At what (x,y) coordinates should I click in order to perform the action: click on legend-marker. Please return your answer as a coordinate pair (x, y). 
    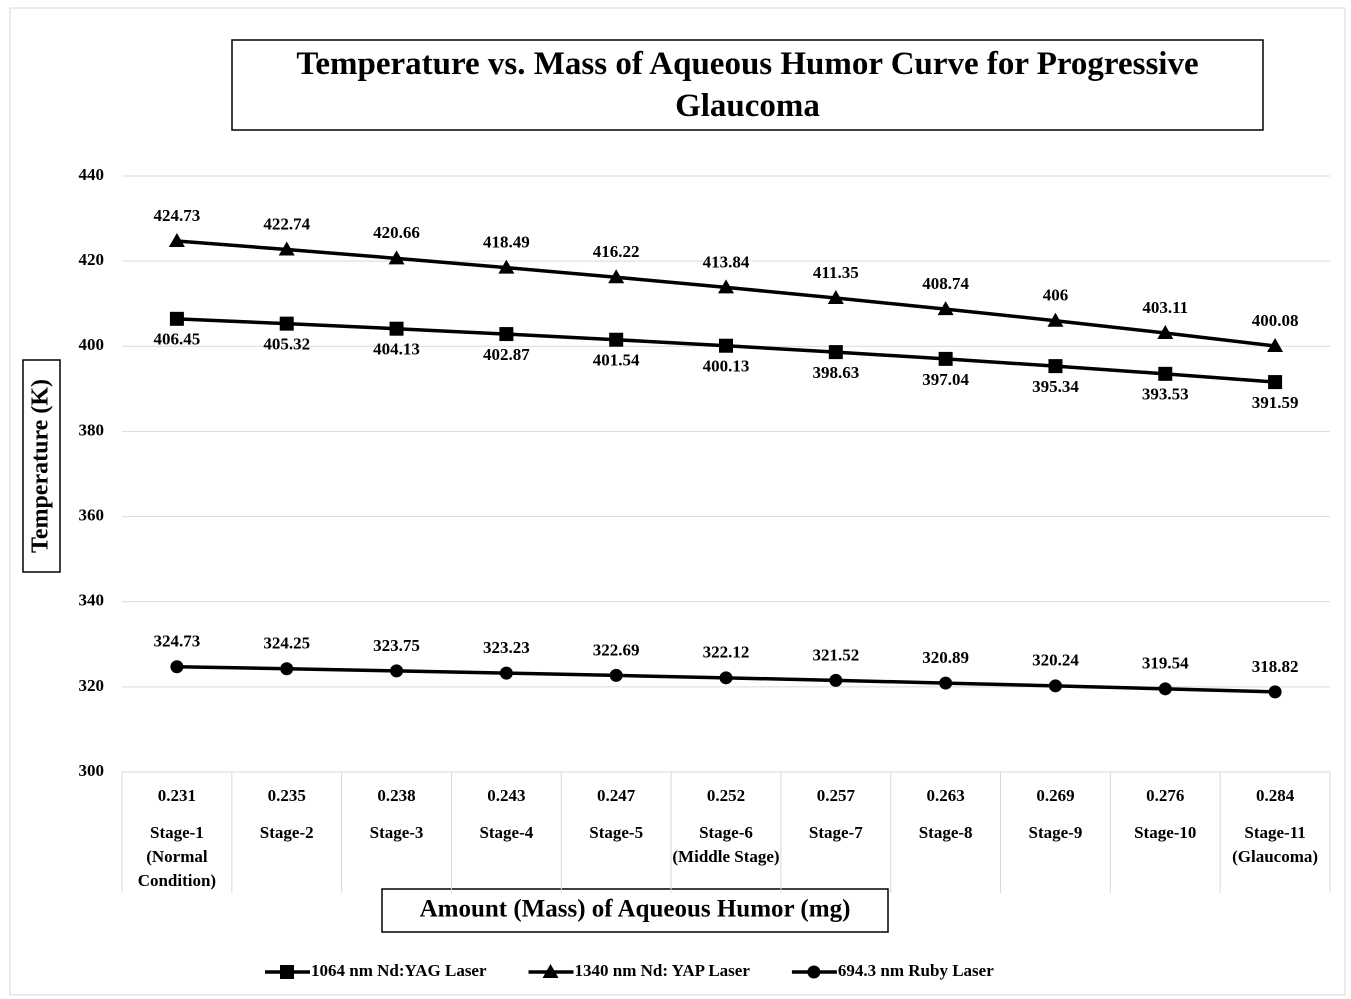
    Looking at the image, I should click on (550, 971).